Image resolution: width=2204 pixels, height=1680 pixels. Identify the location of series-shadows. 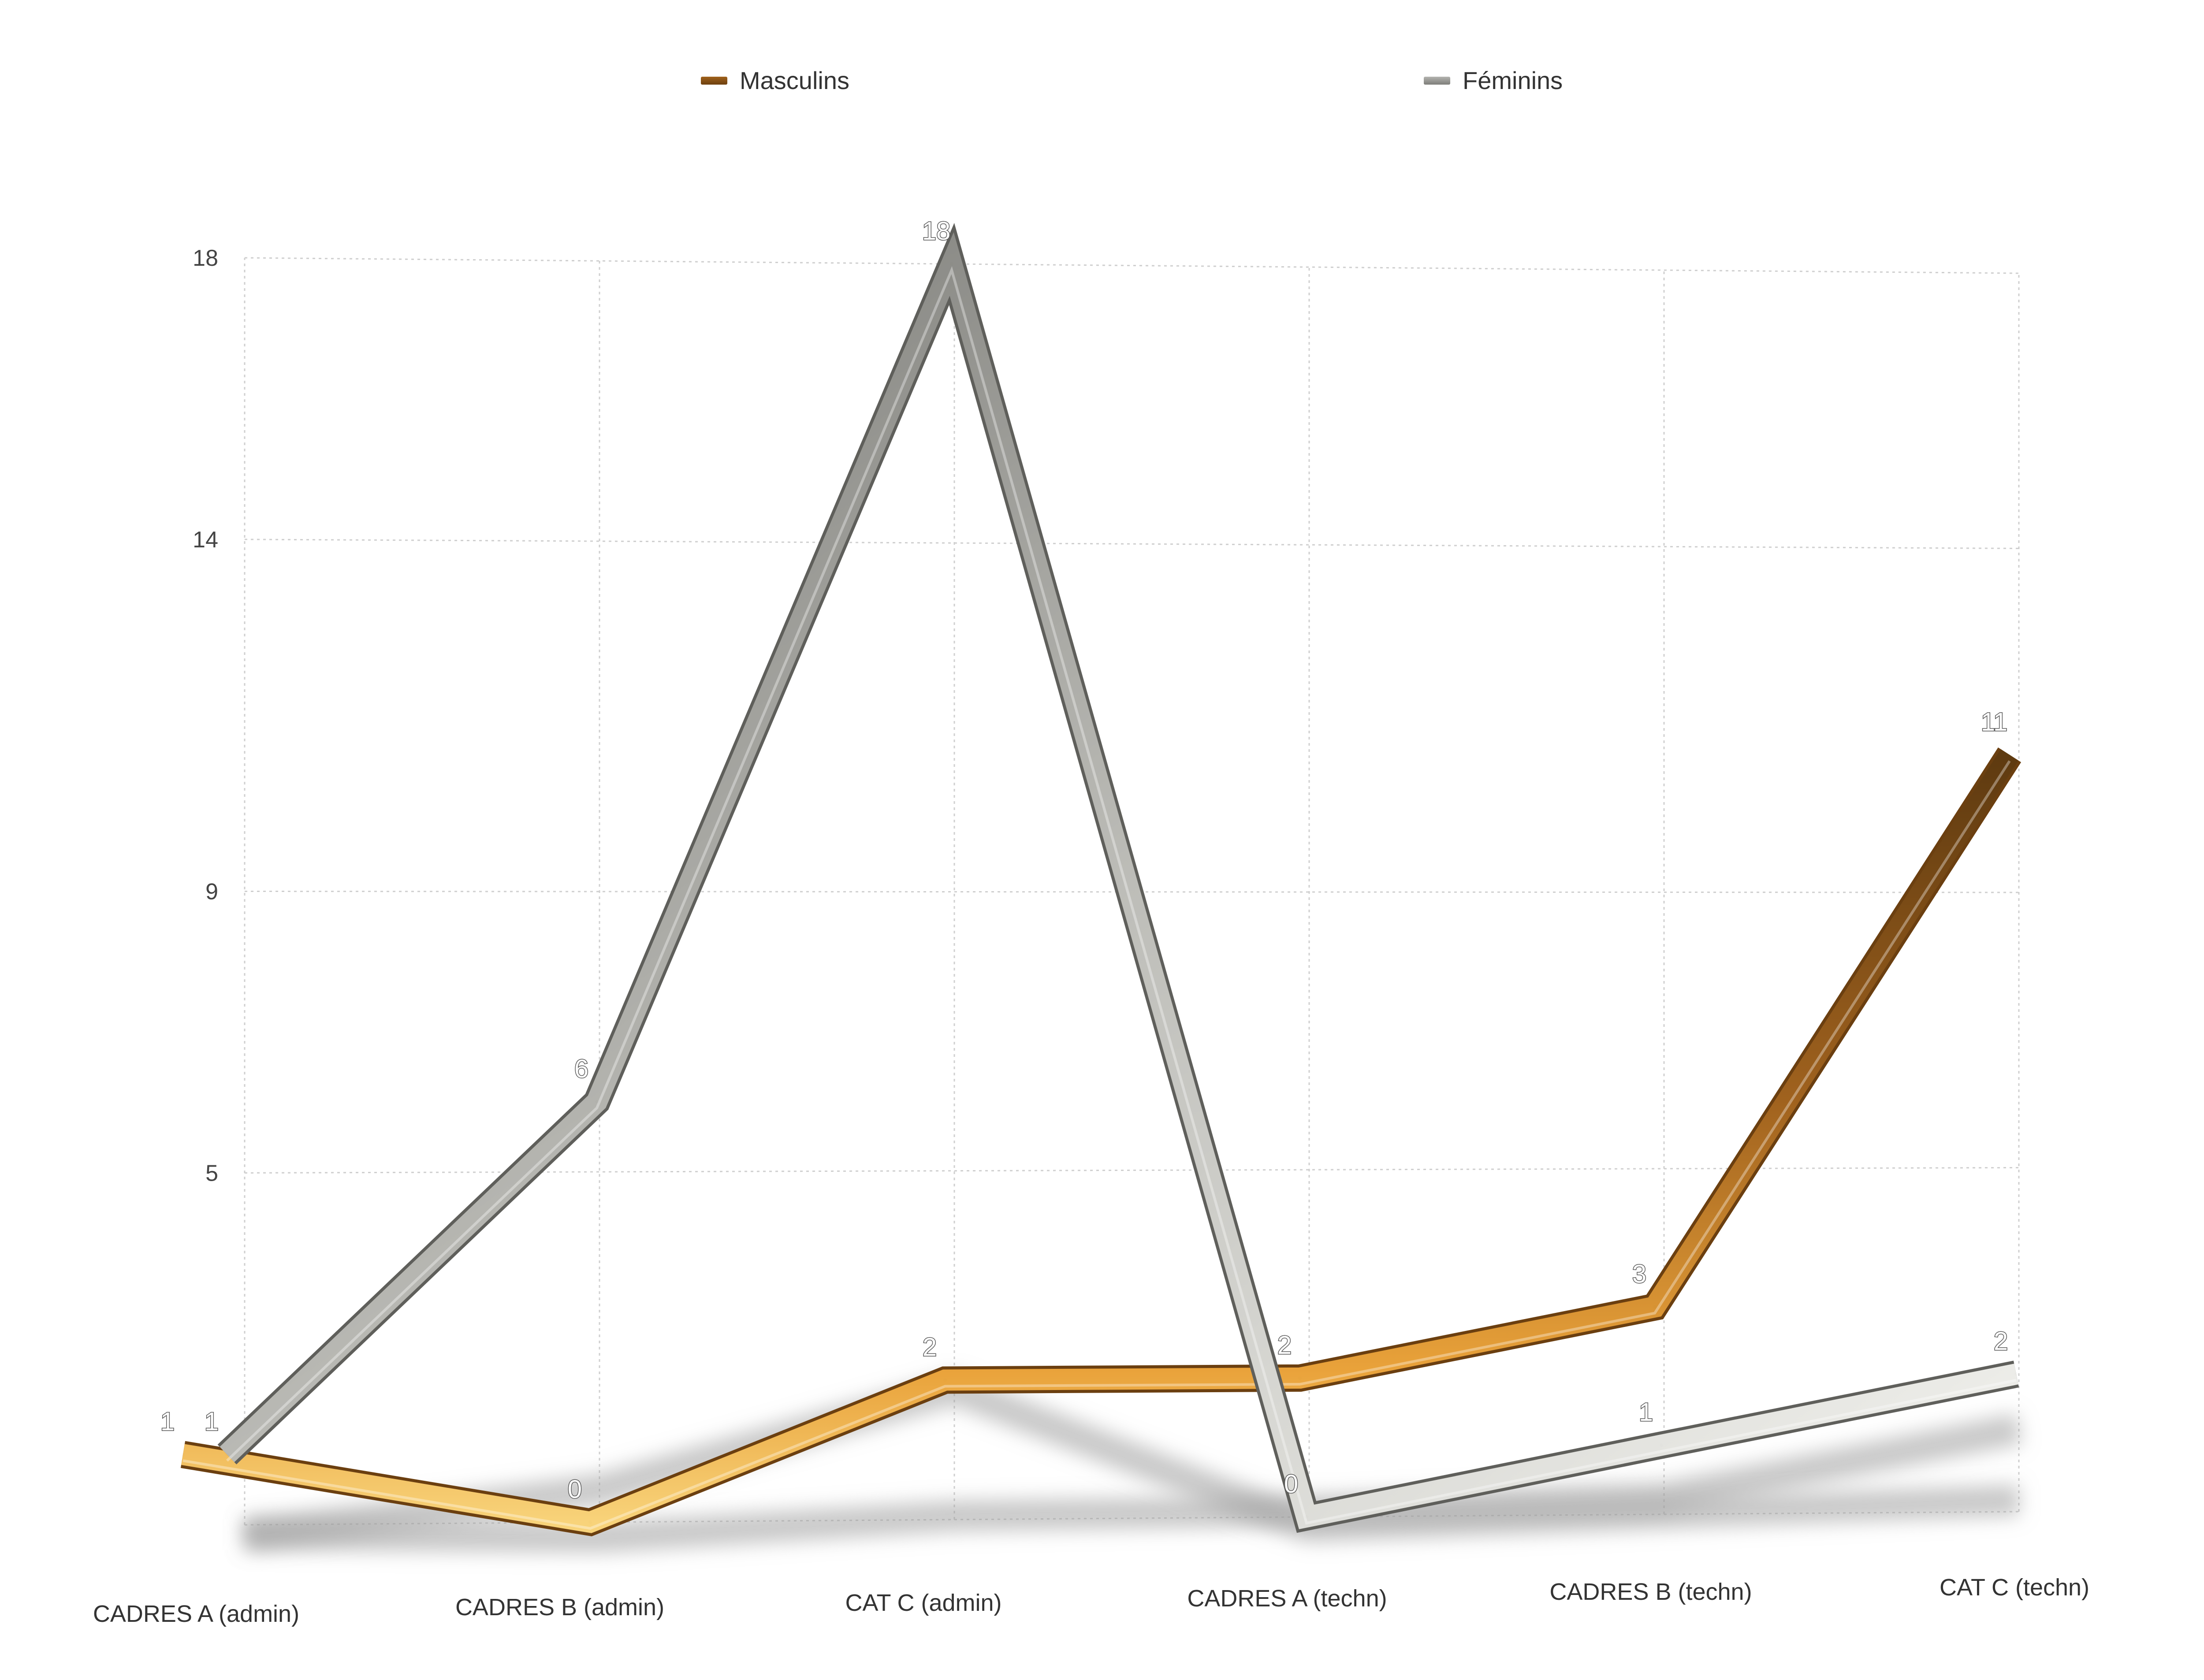
(1132, 1463).